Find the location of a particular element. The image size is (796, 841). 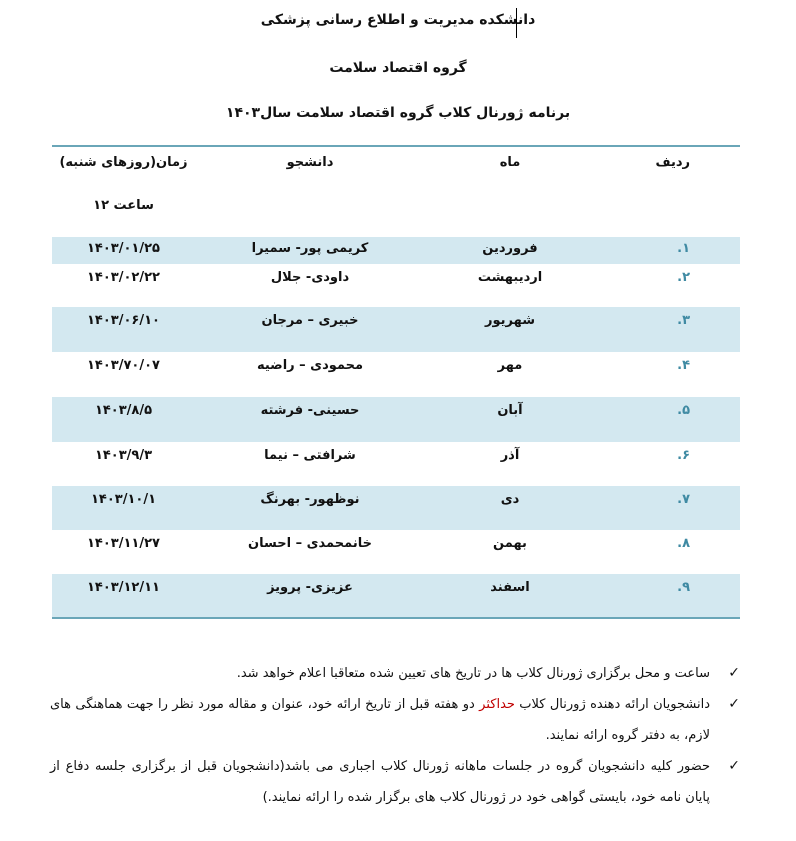

row-month: شهریور is located at coordinates (510, 329).